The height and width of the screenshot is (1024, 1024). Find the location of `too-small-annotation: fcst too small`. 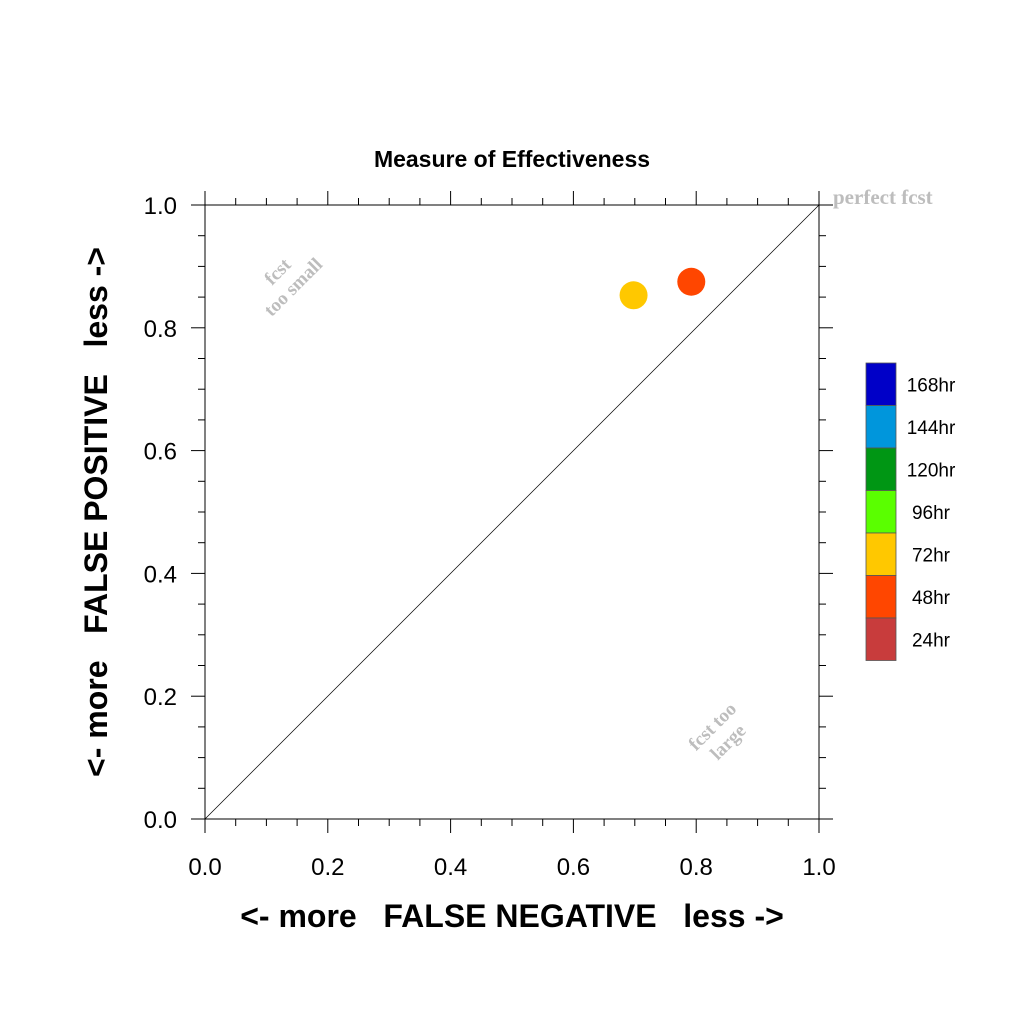

too-small-annotation: fcst too small is located at coordinates (293, 287).